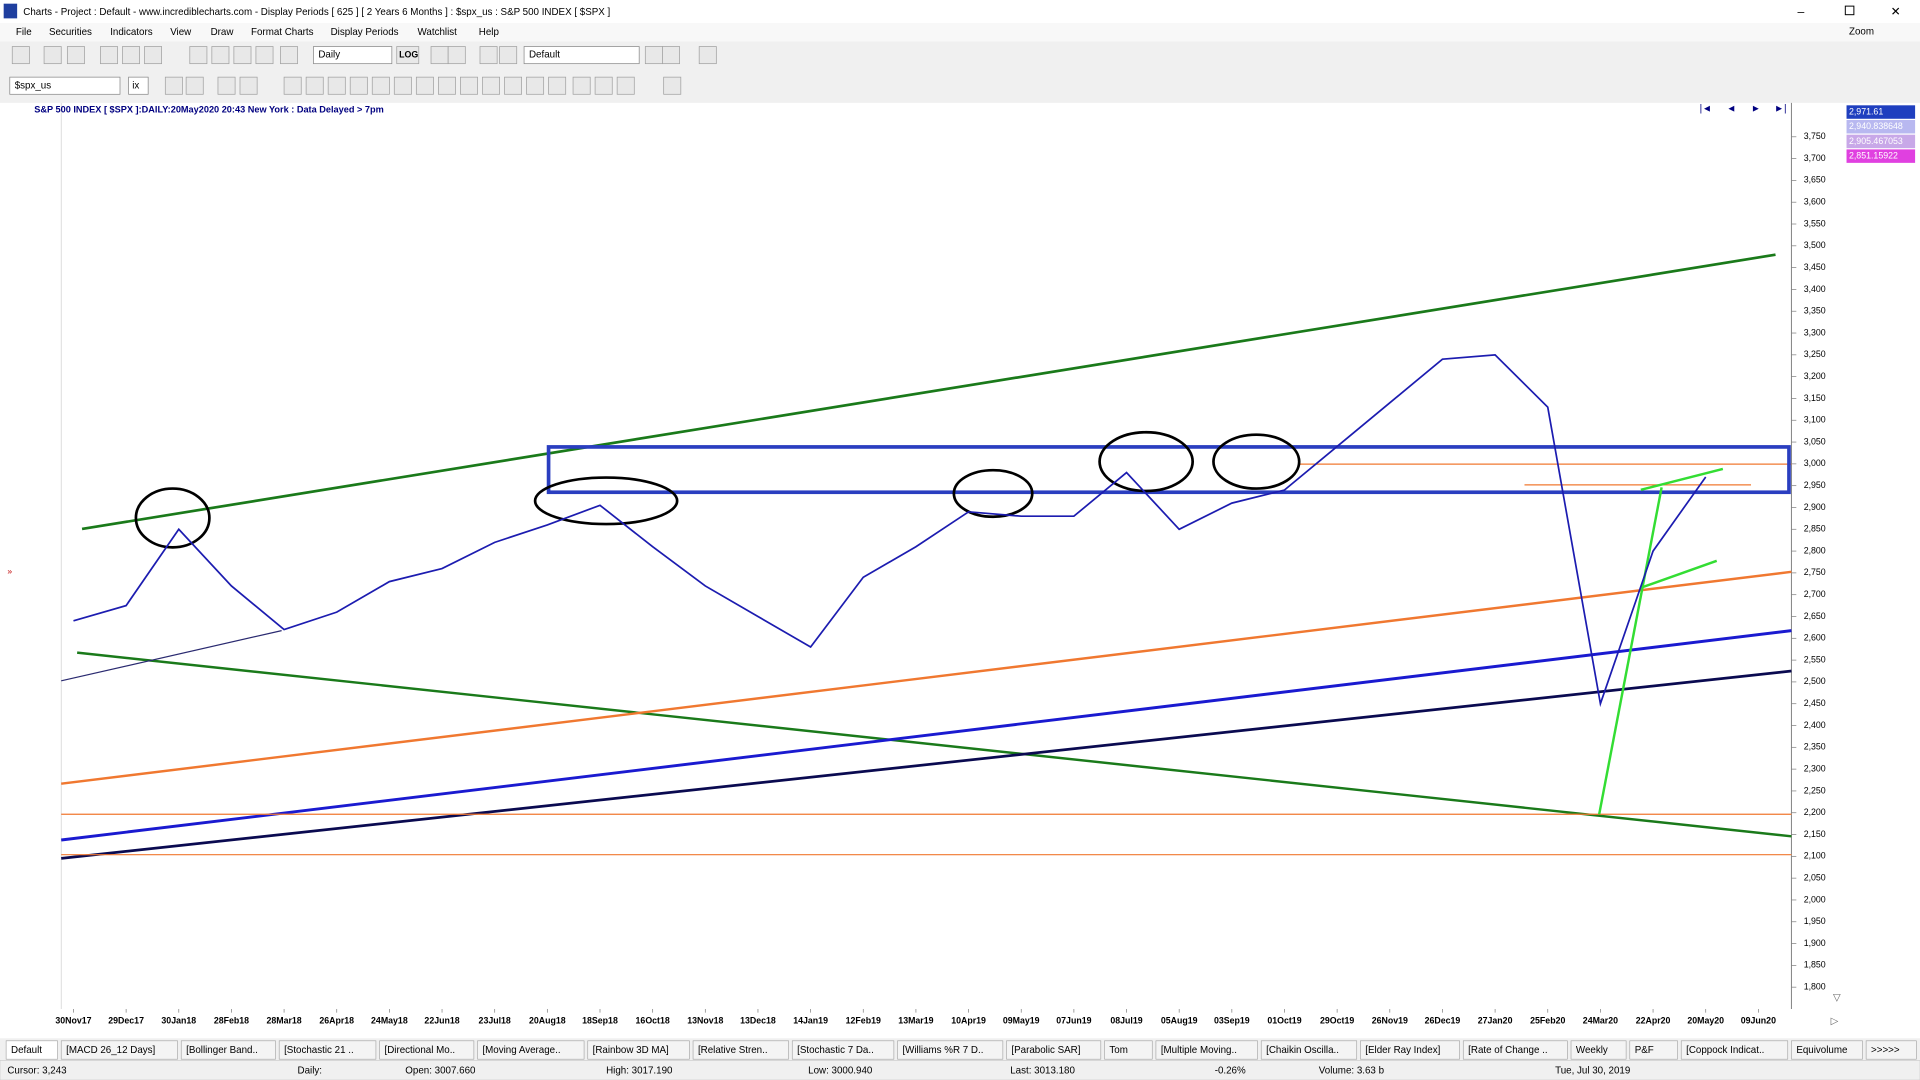 The width and height of the screenshot is (1920, 1080). What do you see at coordinates (1732, 109) in the screenshot?
I see `nav-prev: ◄` at bounding box center [1732, 109].